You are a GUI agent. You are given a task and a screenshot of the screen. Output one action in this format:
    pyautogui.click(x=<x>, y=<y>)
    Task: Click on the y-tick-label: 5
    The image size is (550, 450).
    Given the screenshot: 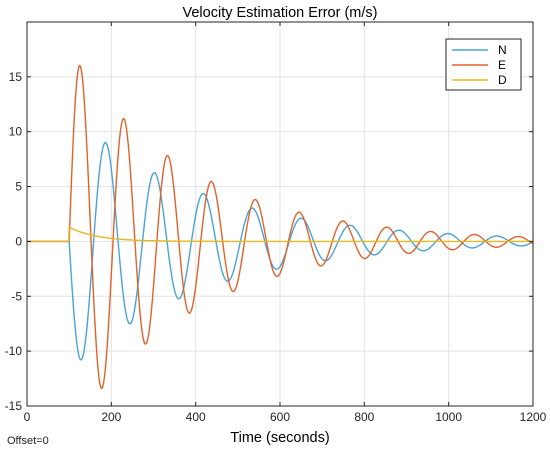 What is the action you would take?
    pyautogui.click(x=18, y=187)
    